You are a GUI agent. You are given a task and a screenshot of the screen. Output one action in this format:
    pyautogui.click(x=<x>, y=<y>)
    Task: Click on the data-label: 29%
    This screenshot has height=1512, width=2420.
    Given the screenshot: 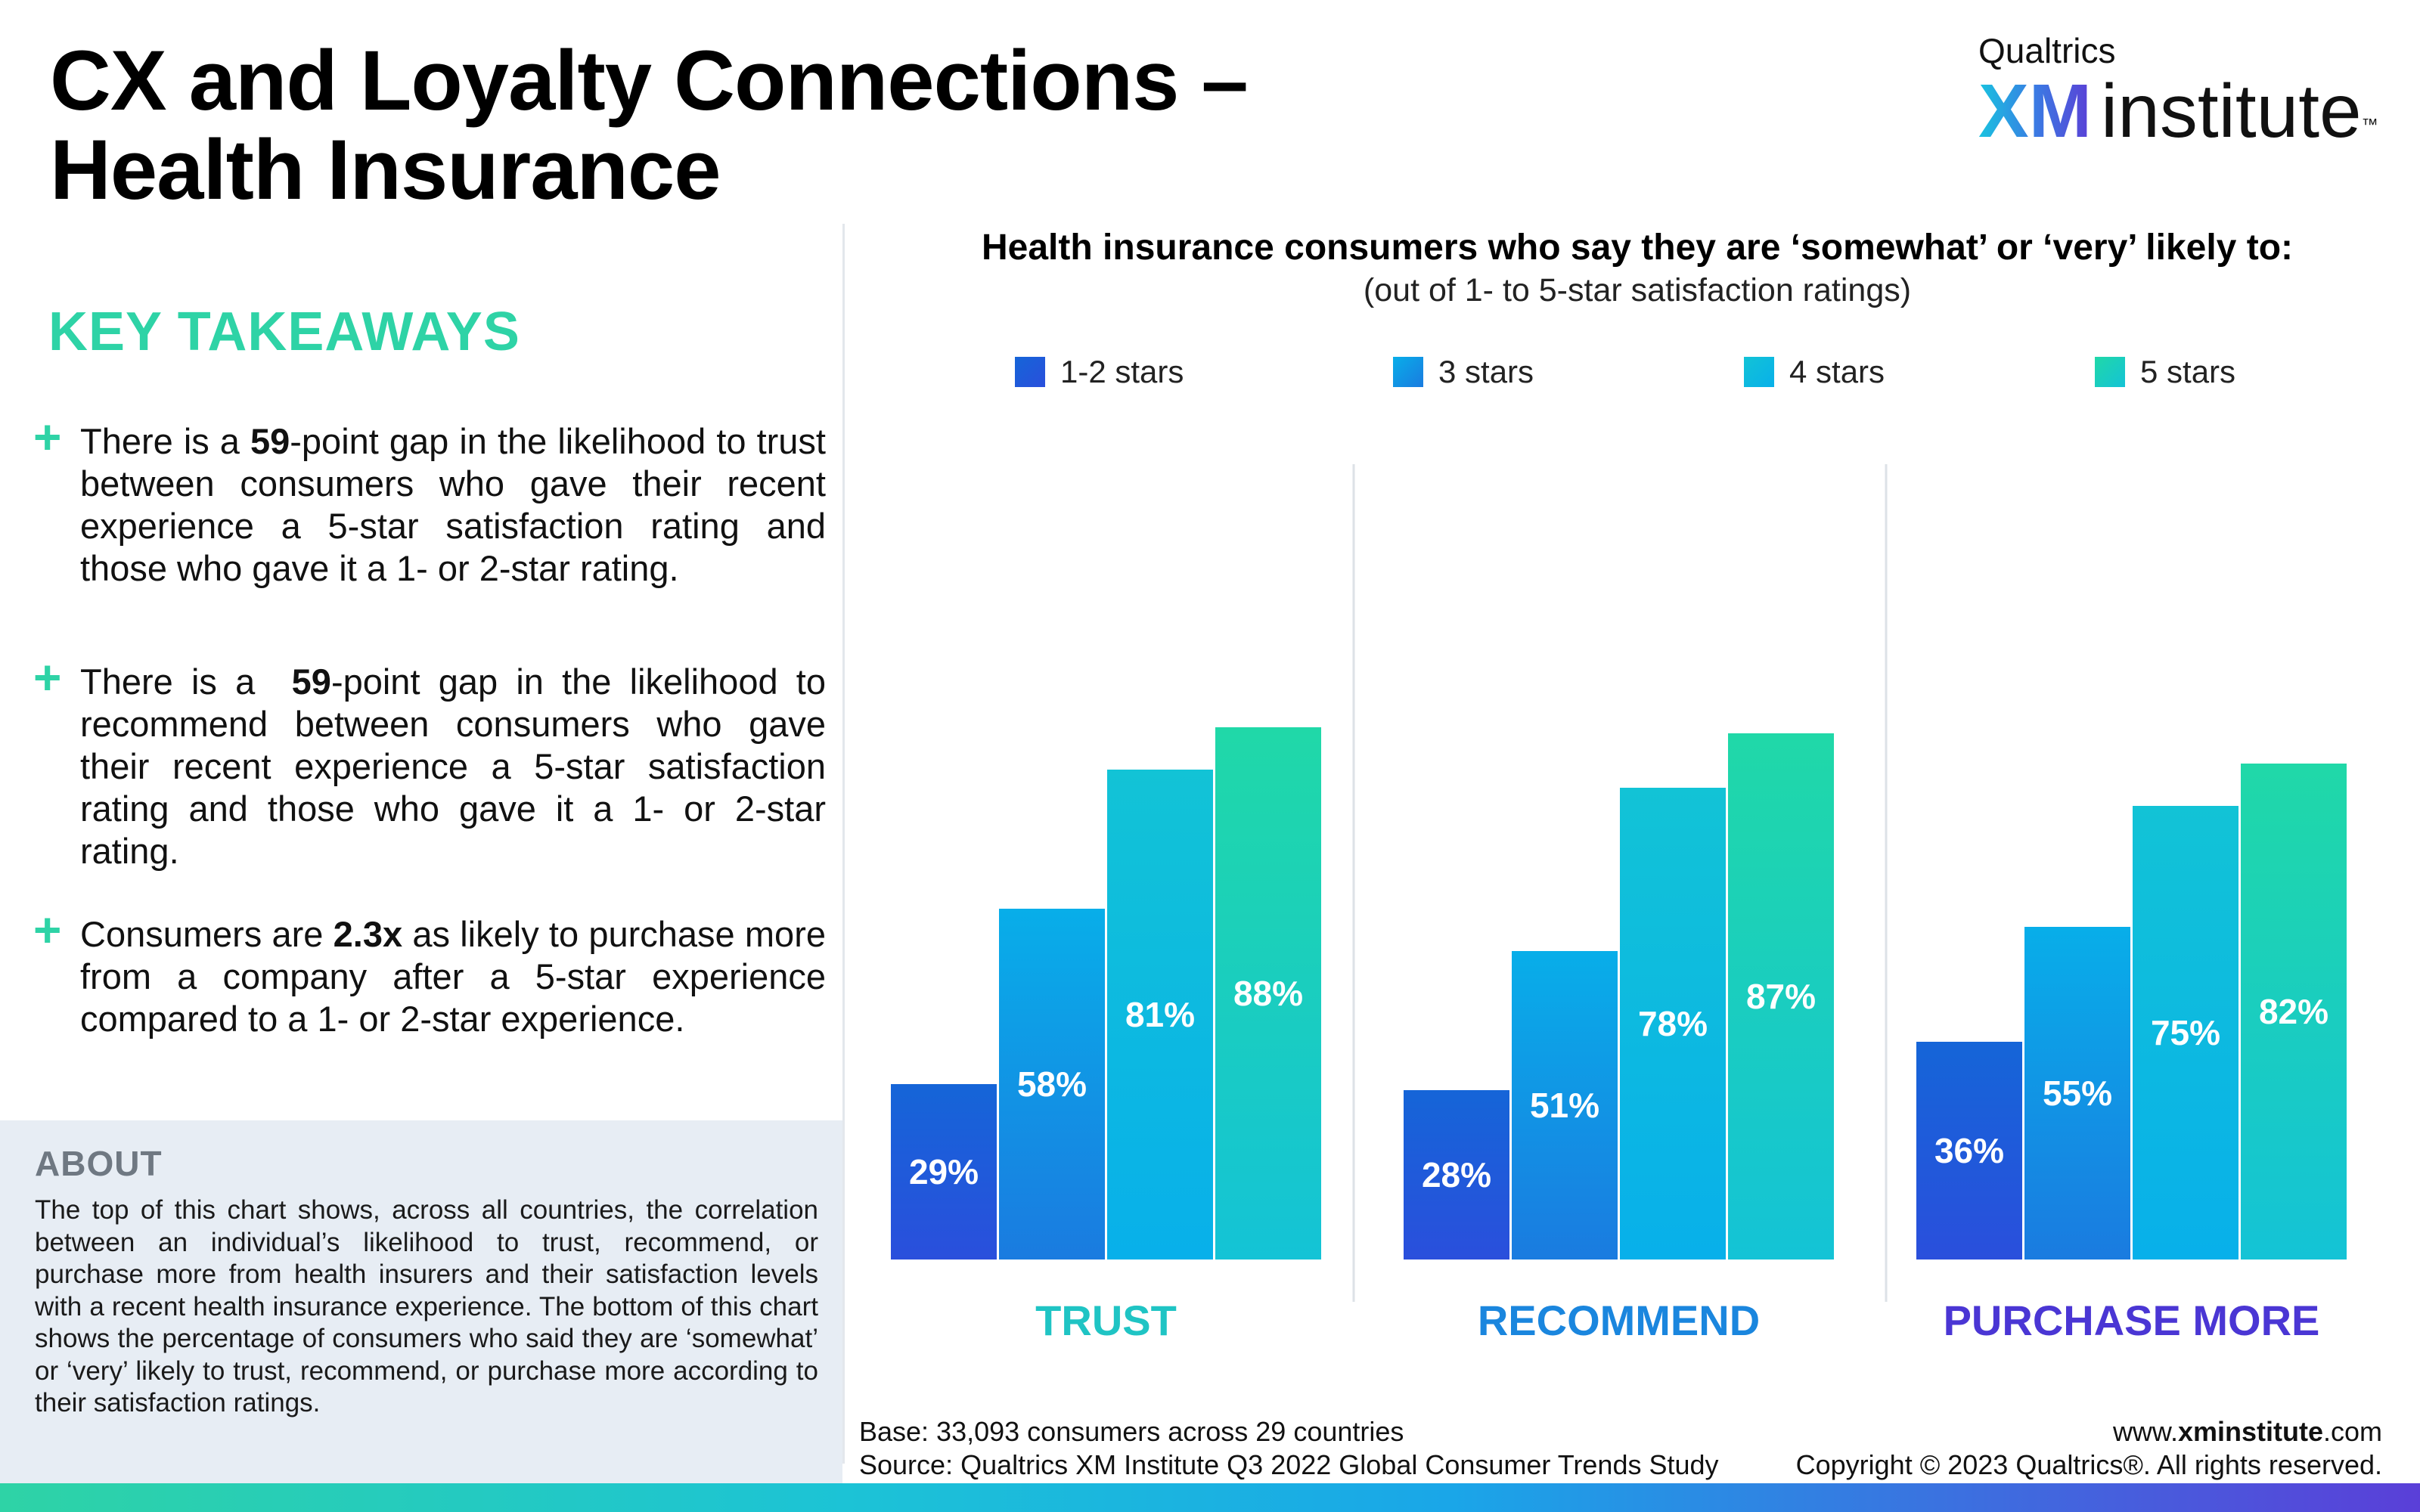 What is the action you would take?
    pyautogui.click(x=944, y=1171)
    